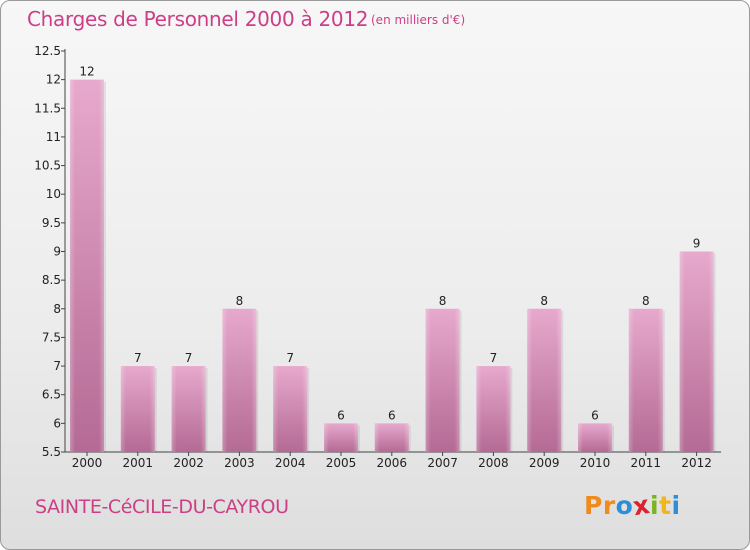 This screenshot has width=750, height=550. What do you see at coordinates (47, 51) in the screenshot?
I see `y-tick-label: 12.5` at bounding box center [47, 51].